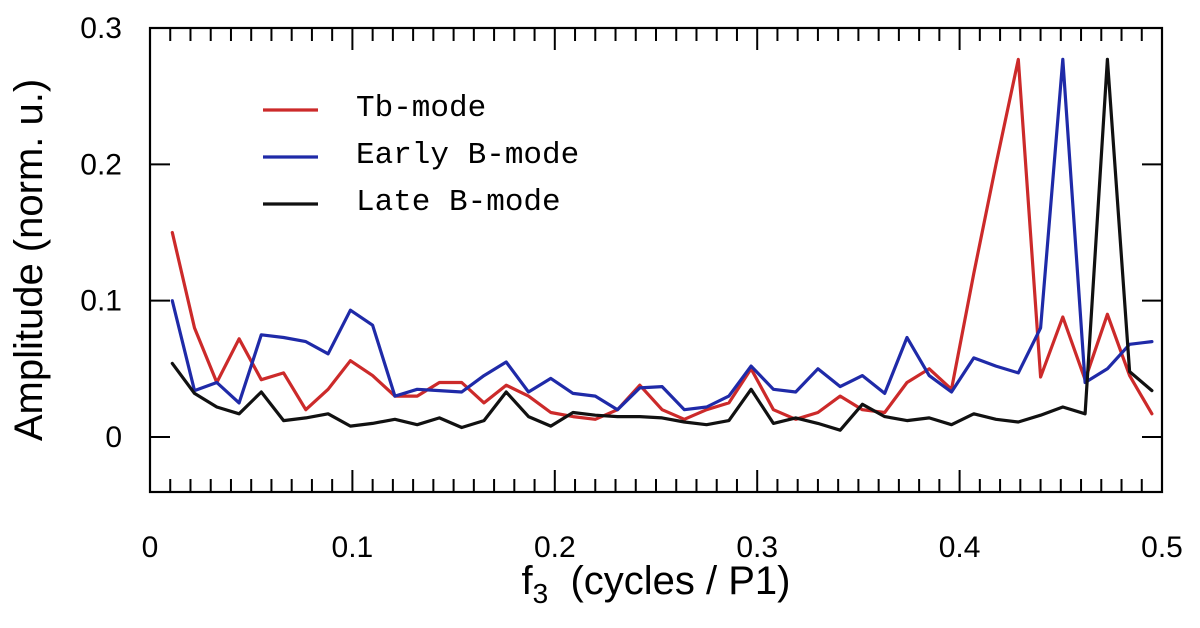 The width and height of the screenshot is (1200, 628). Describe the element at coordinates (528, 581) in the screenshot. I see `x-axis-title-f: f` at that location.